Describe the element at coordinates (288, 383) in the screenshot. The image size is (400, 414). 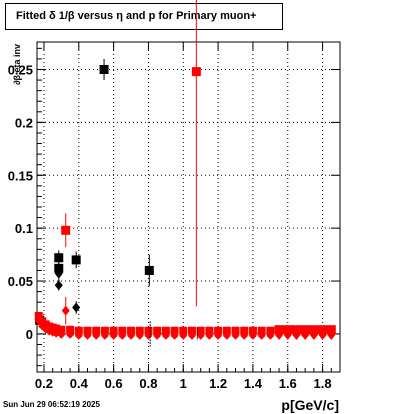
I see `x-tick-label: 1.6` at that location.